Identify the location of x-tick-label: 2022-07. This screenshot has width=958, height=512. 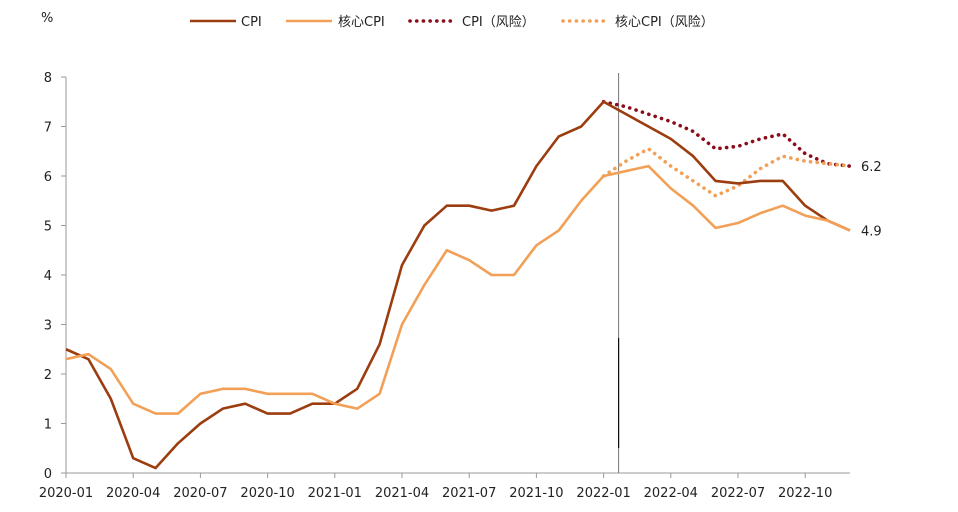
(738, 493).